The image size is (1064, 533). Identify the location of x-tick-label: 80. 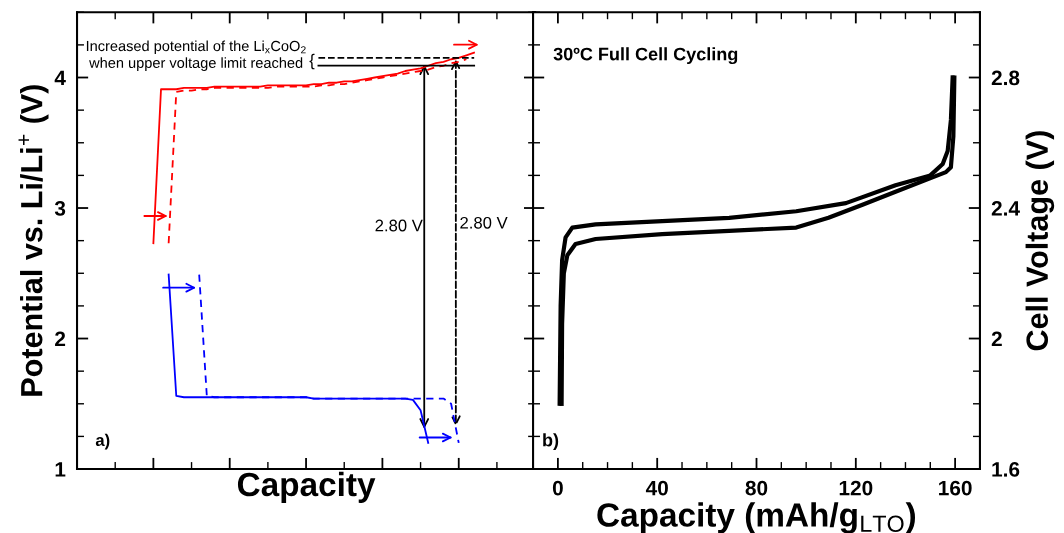
(756, 488).